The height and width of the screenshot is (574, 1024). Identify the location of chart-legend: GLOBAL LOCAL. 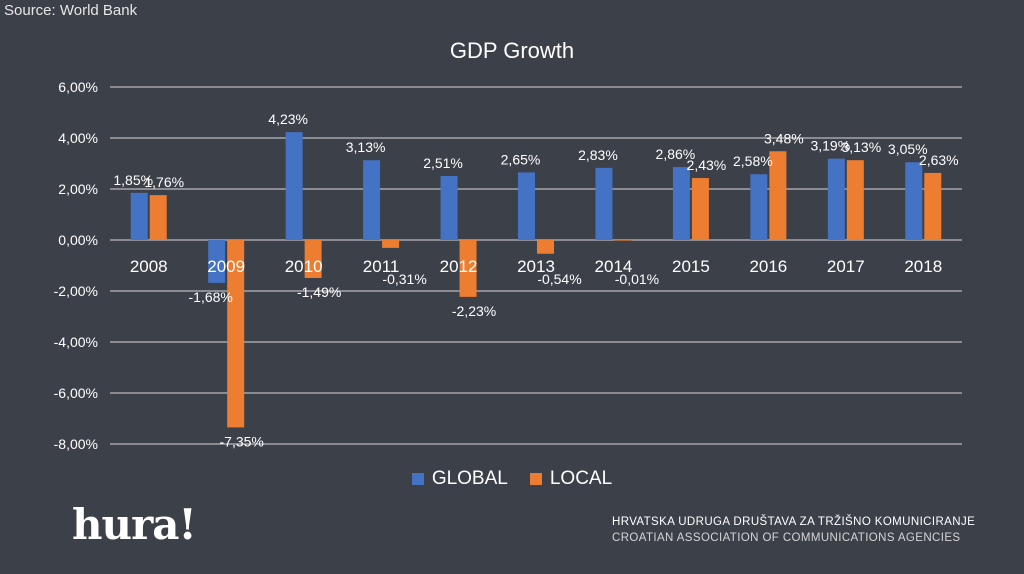
(512, 479).